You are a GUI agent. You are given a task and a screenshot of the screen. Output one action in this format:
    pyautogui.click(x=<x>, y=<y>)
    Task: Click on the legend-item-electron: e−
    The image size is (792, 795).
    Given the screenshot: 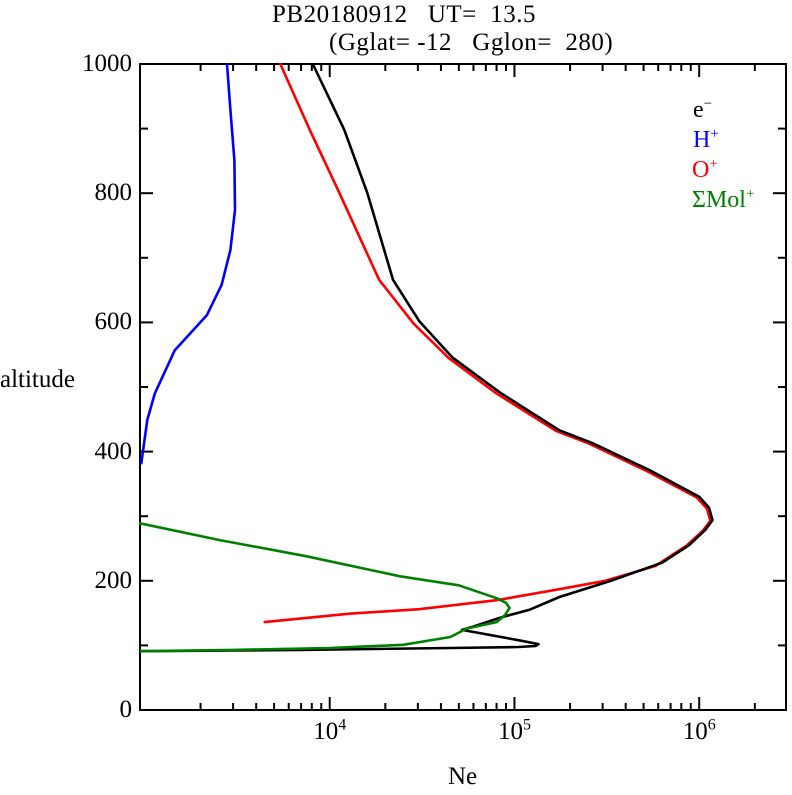 What is the action you would take?
    pyautogui.click(x=703, y=110)
    